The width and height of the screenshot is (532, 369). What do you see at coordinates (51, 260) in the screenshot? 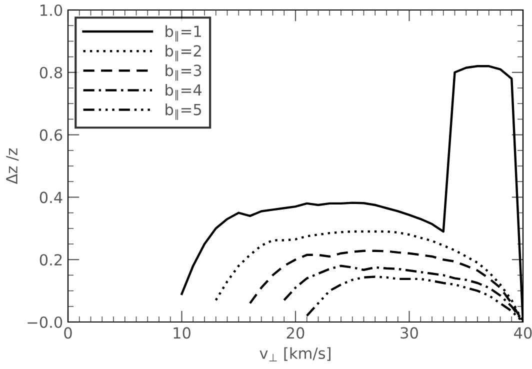
I see `y-tick-label: 0.2` at bounding box center [51, 260].